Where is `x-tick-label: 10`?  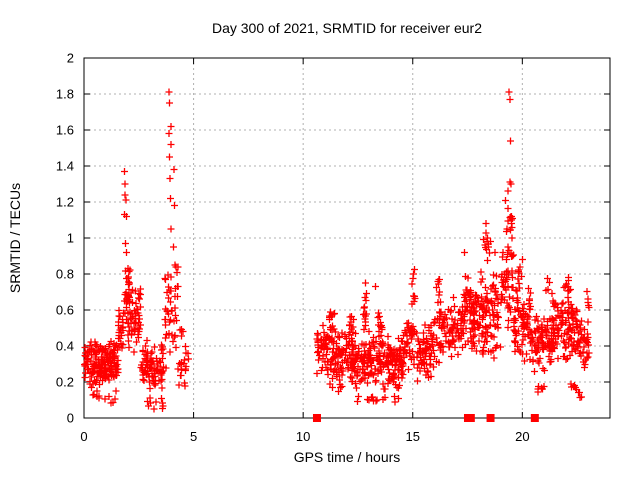
x-tick-label: 10 is located at coordinates (303, 436).